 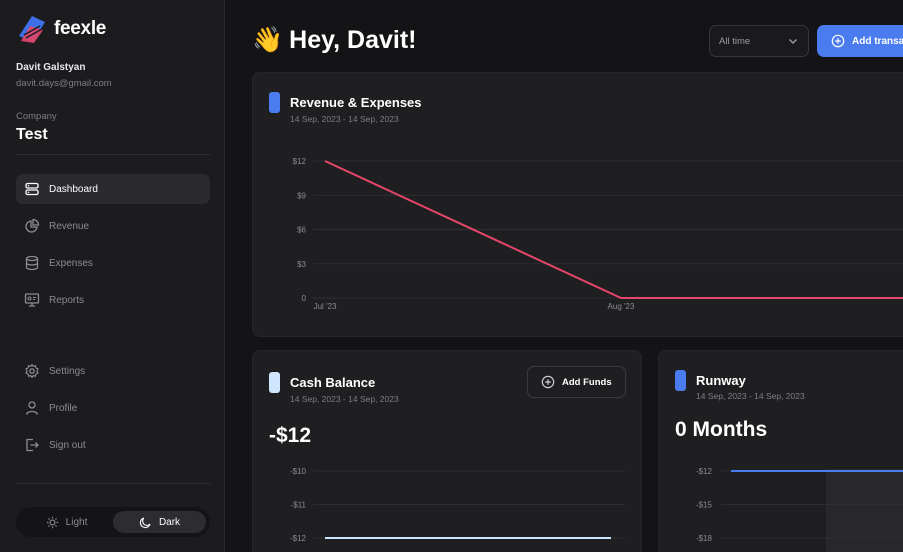 What do you see at coordinates (621, 306) in the screenshot?
I see `x-tick-label: Aug '23` at bounding box center [621, 306].